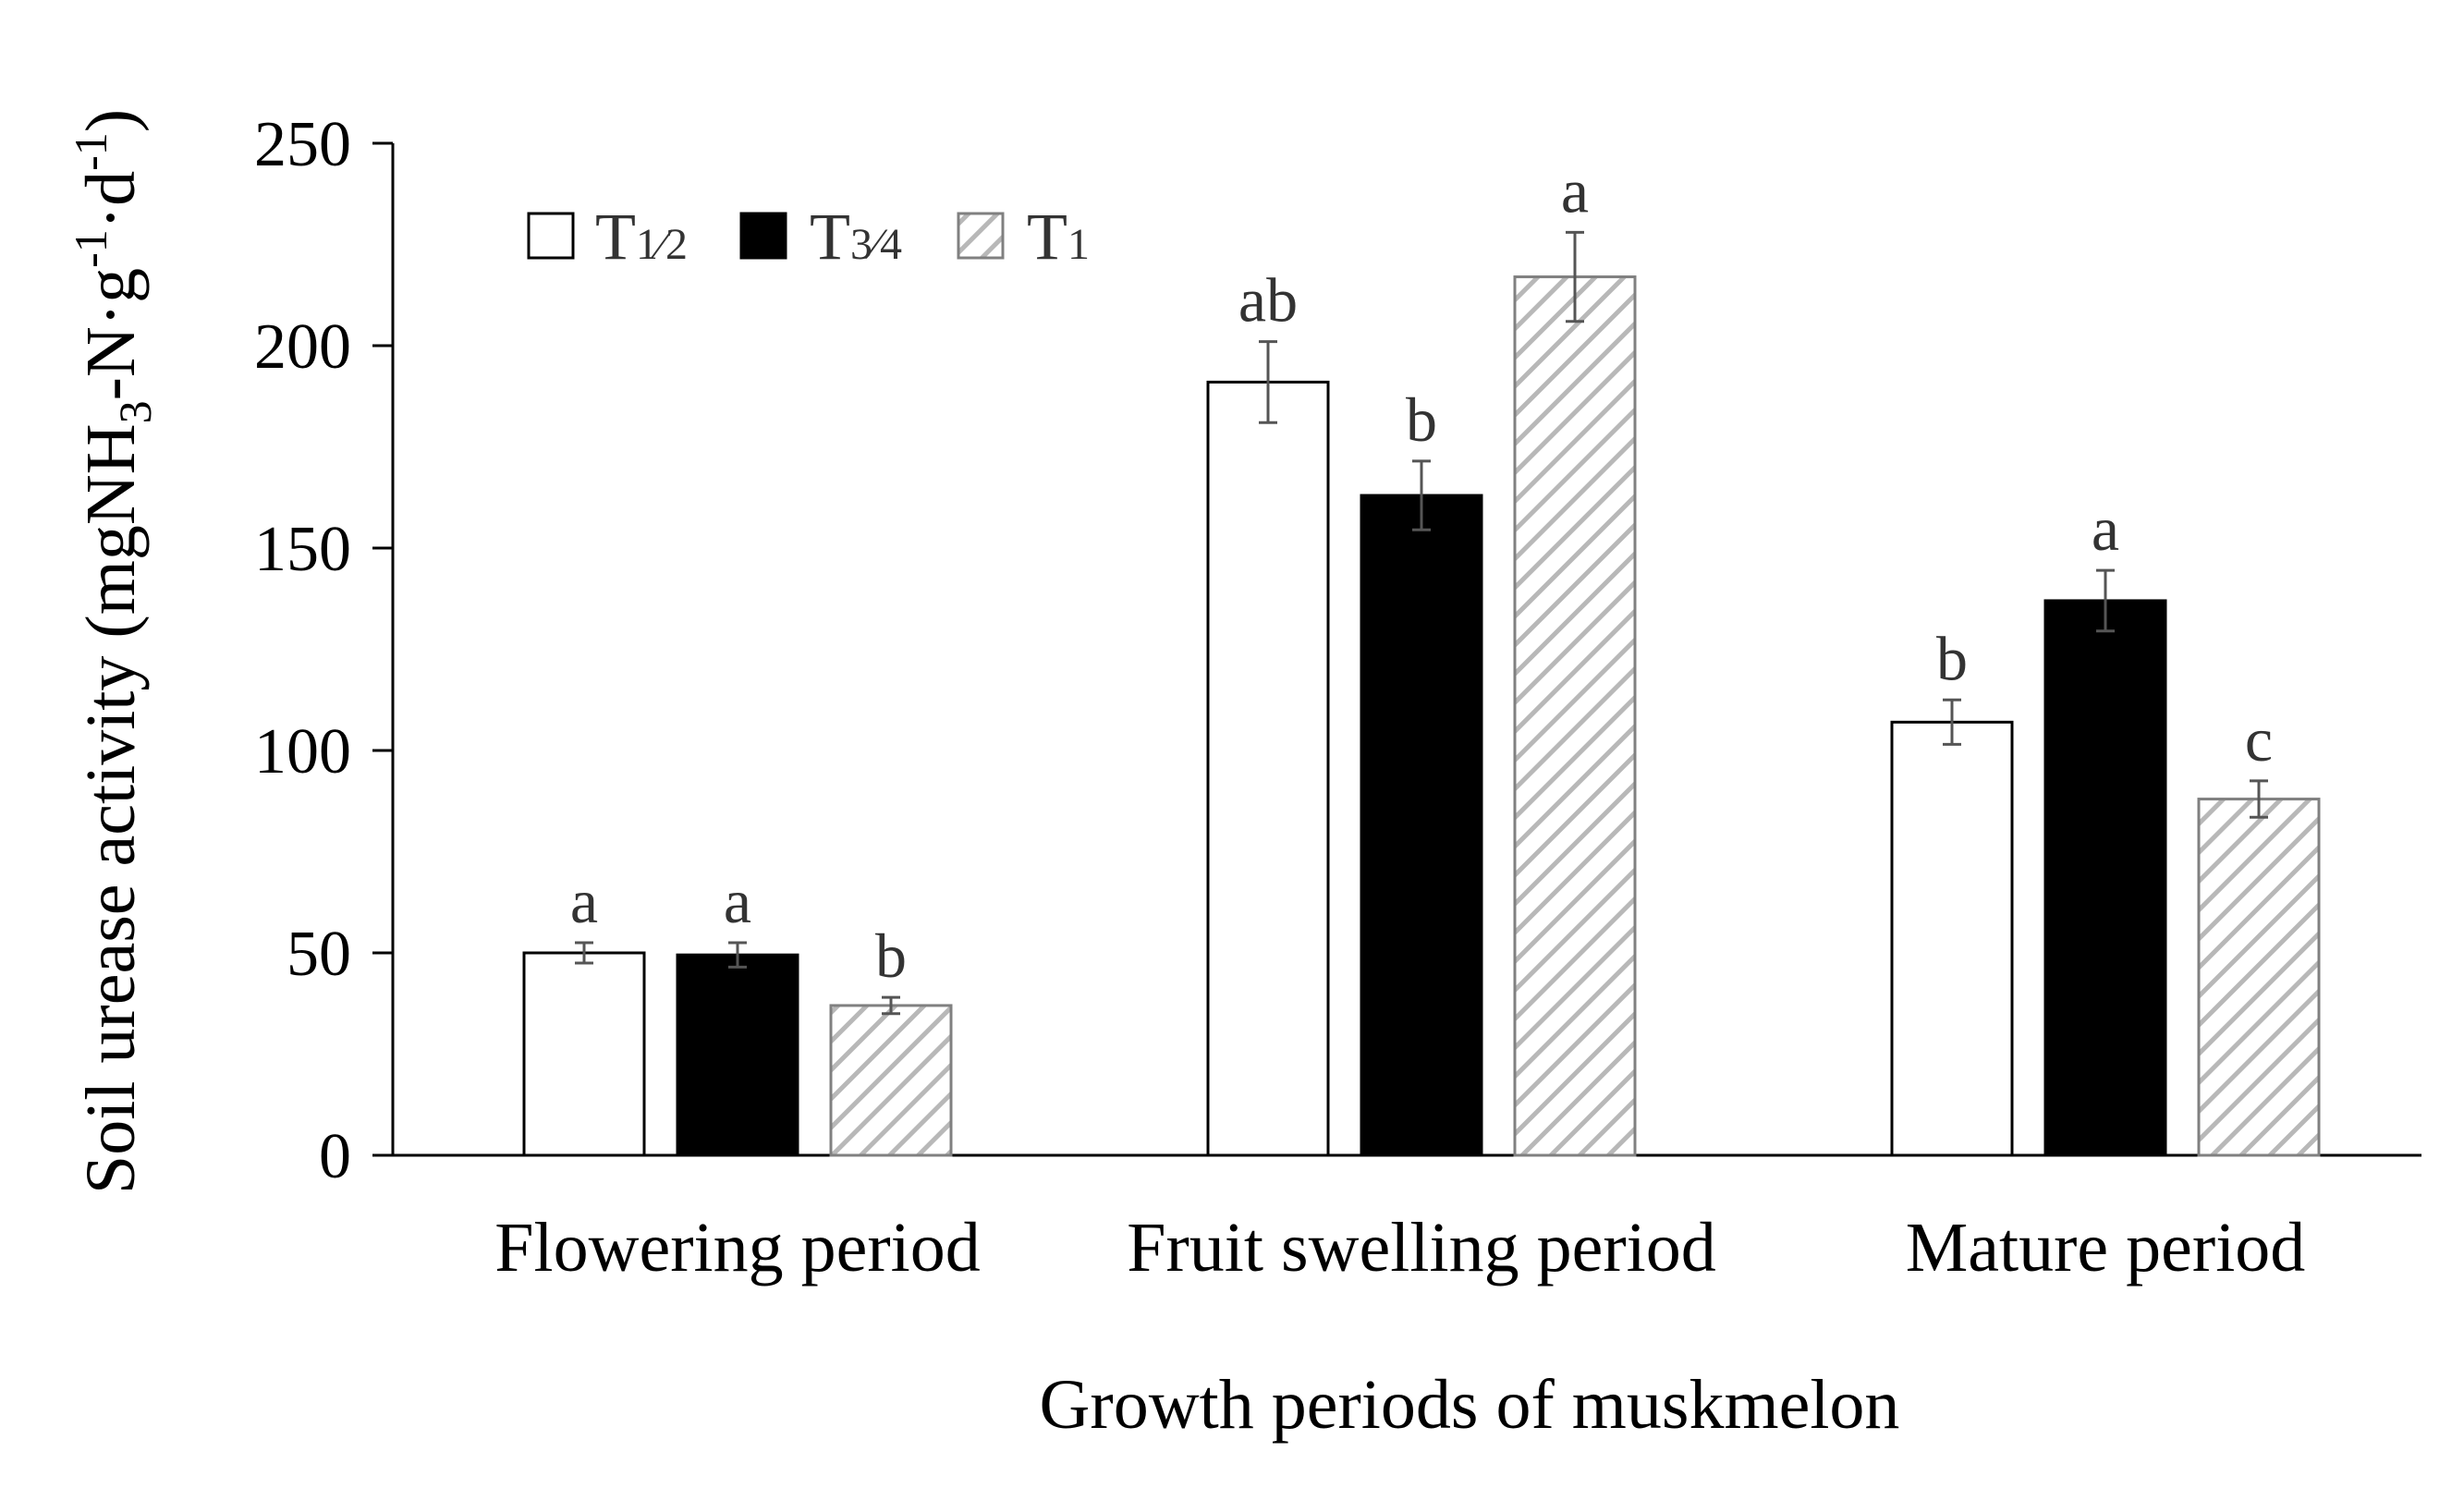 The width and height of the screenshot is (2464, 1488). Describe the element at coordinates (302, 347) in the screenshot. I see `y-tick-label-200: 200` at that location.